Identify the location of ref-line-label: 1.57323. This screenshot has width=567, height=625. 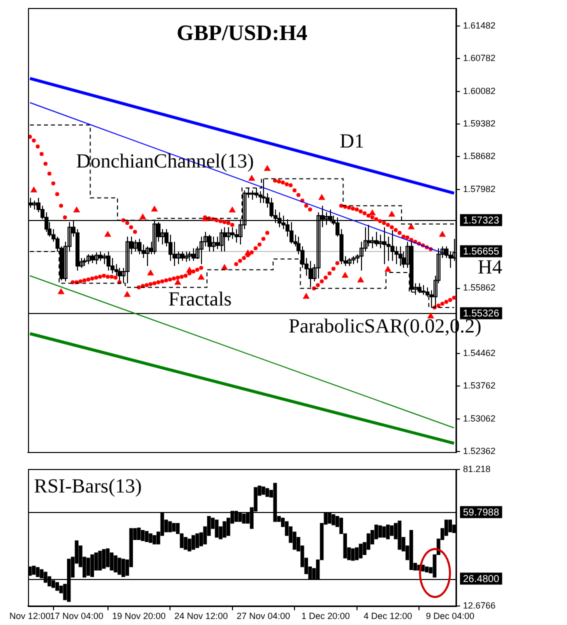
(481, 220).